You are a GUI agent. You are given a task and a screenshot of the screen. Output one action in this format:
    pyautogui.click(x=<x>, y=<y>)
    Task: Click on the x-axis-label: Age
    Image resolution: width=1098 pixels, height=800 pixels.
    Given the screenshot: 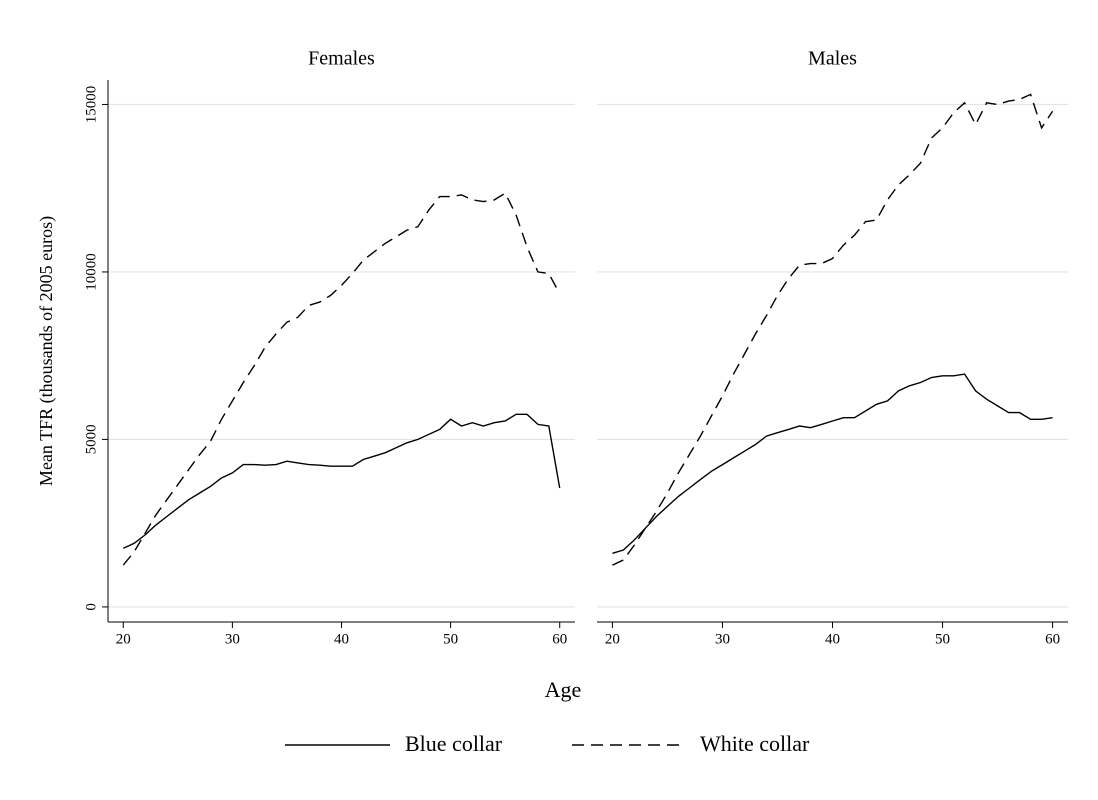 What is the action you would take?
    pyautogui.click(x=563, y=689)
    